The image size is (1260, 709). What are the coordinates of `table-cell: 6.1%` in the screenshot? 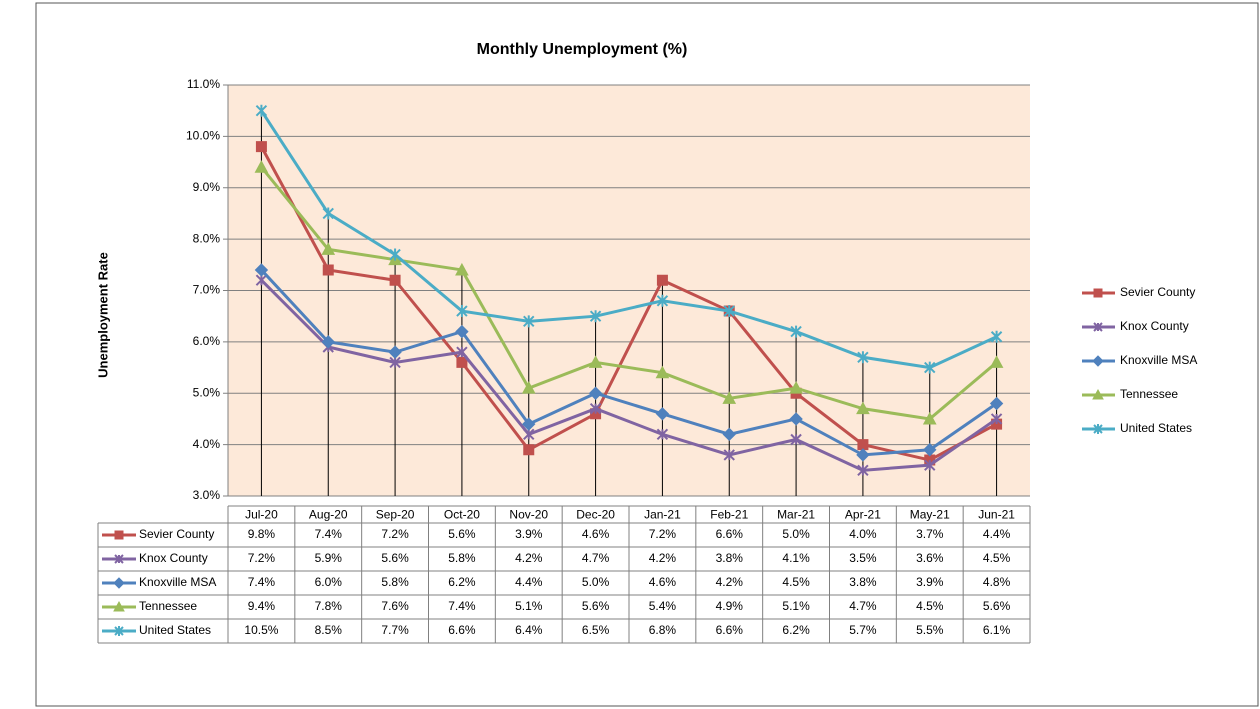 It's located at (997, 630).